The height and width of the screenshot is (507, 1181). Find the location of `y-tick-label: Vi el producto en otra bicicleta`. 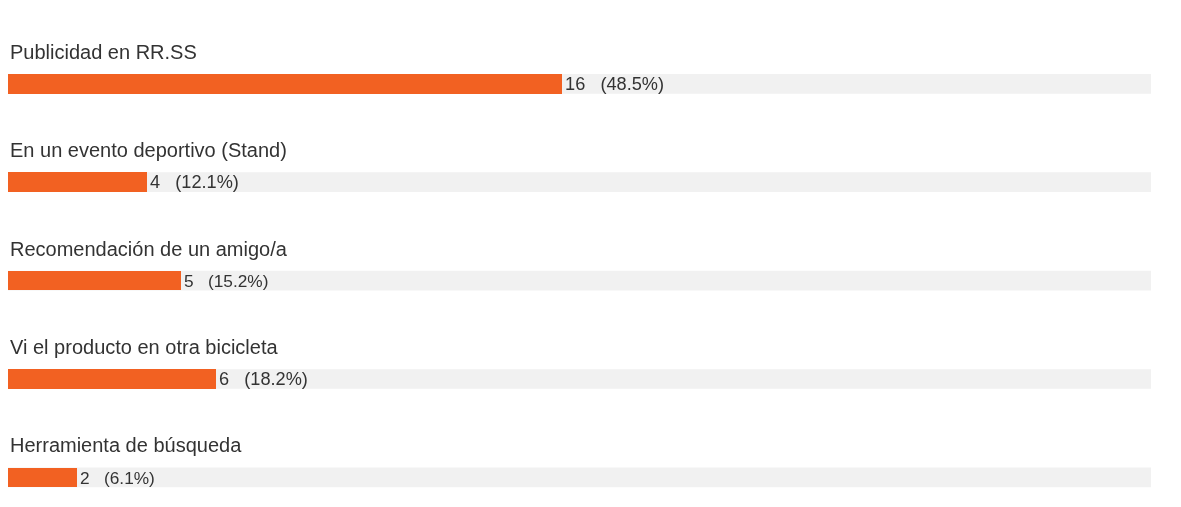

y-tick-label: Vi el producto en otra bicicleta is located at coordinates (144, 347).